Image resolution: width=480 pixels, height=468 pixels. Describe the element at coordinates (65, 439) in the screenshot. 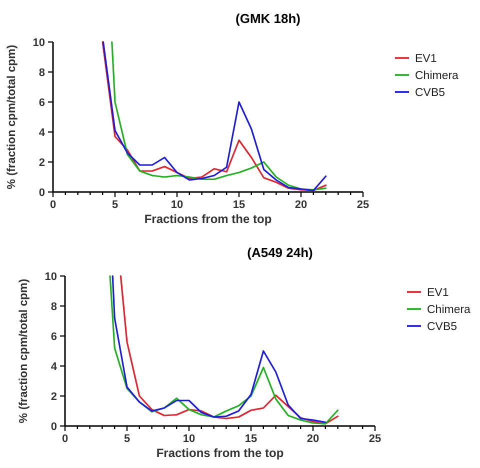

I see `x-tick-label: 0` at that location.